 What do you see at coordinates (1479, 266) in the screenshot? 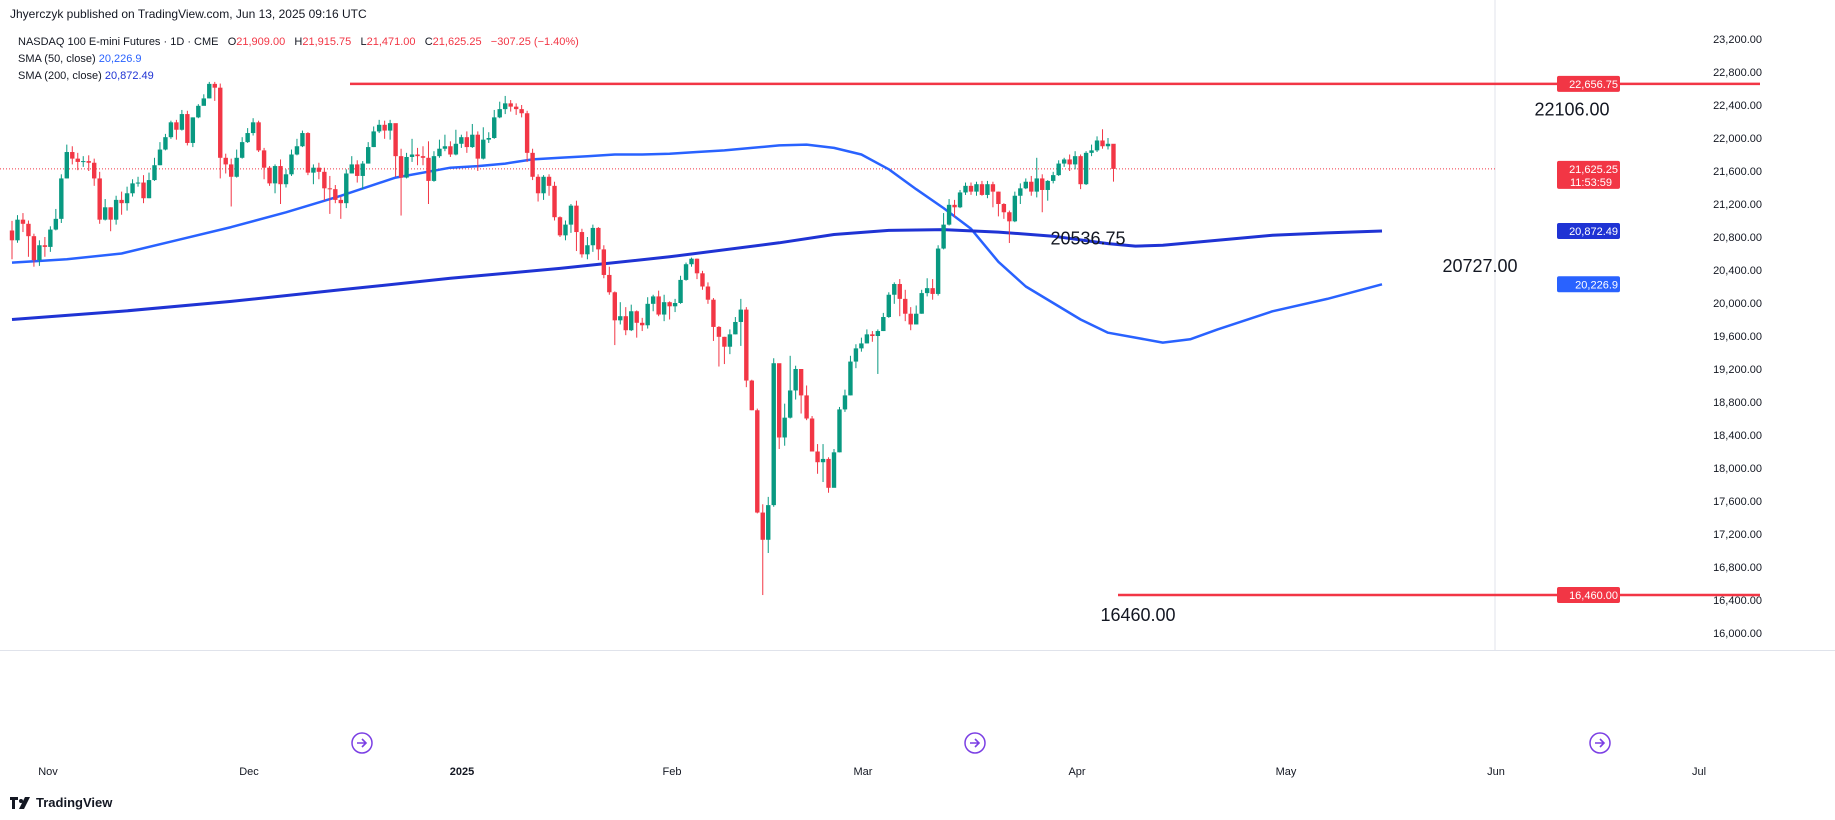
I see `price-annotation: 20727.00` at bounding box center [1479, 266].